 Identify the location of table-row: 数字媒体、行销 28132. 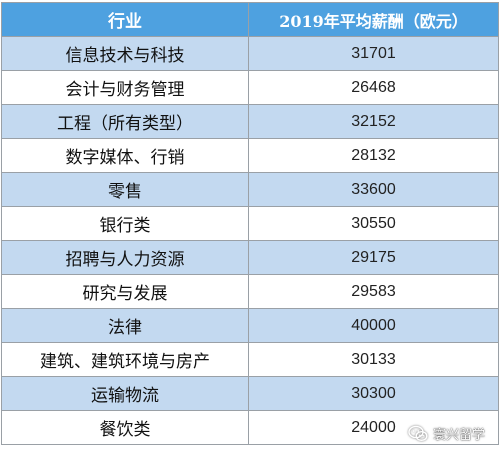
(250, 155).